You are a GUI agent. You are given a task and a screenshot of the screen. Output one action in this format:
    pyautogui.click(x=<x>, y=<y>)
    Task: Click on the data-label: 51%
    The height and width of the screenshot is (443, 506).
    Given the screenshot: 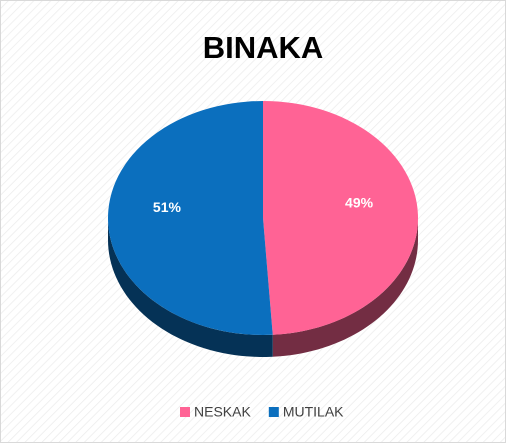 What is the action you would take?
    pyautogui.click(x=167, y=207)
    